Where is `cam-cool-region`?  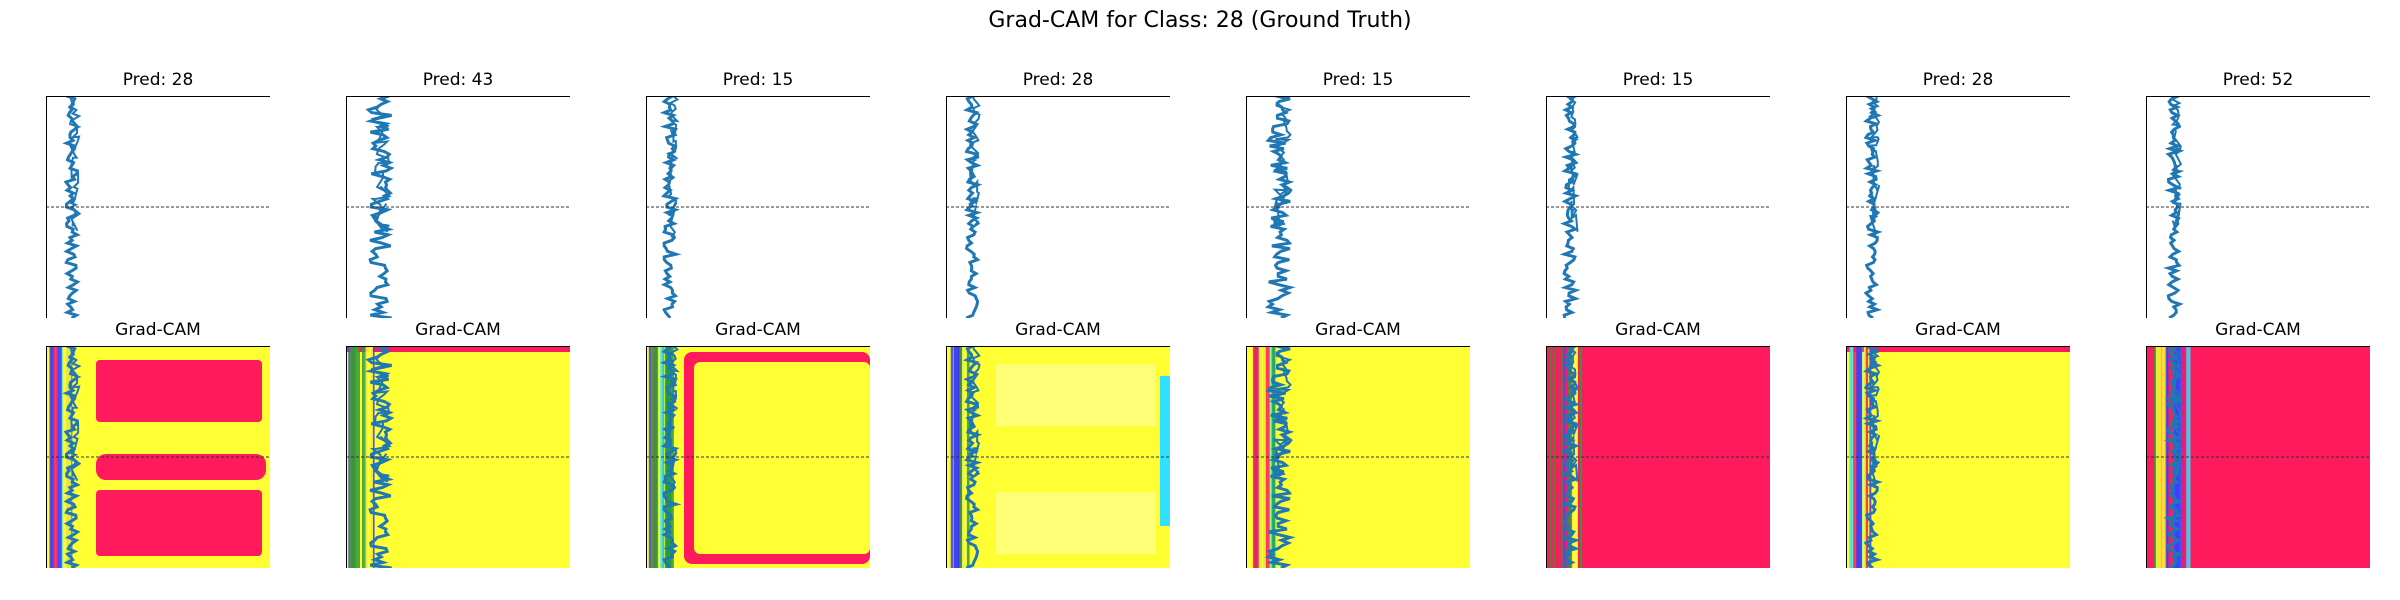 cam-cool-region is located at coordinates (782, 458).